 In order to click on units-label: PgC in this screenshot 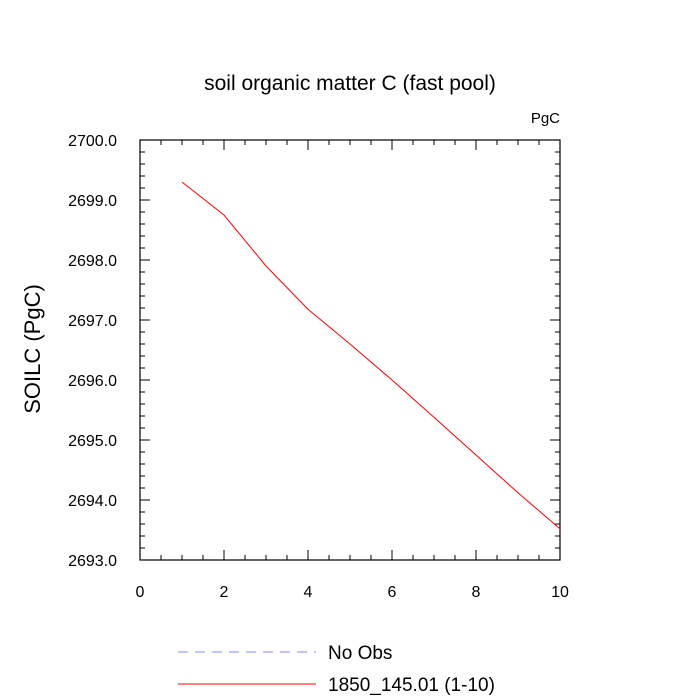, I will do `click(545, 118)`.